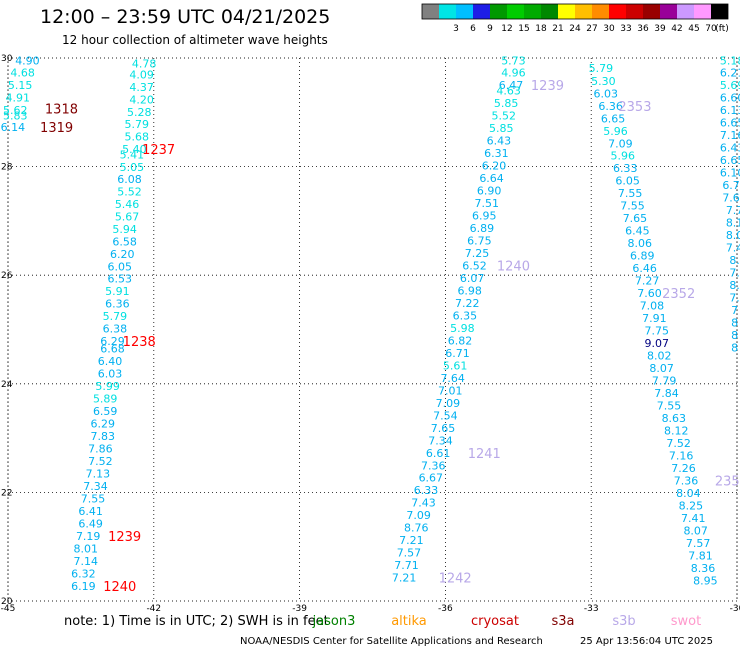  What do you see at coordinates (511, 85) in the screenshot?
I see `wave-height-value: 6.47` at bounding box center [511, 85].